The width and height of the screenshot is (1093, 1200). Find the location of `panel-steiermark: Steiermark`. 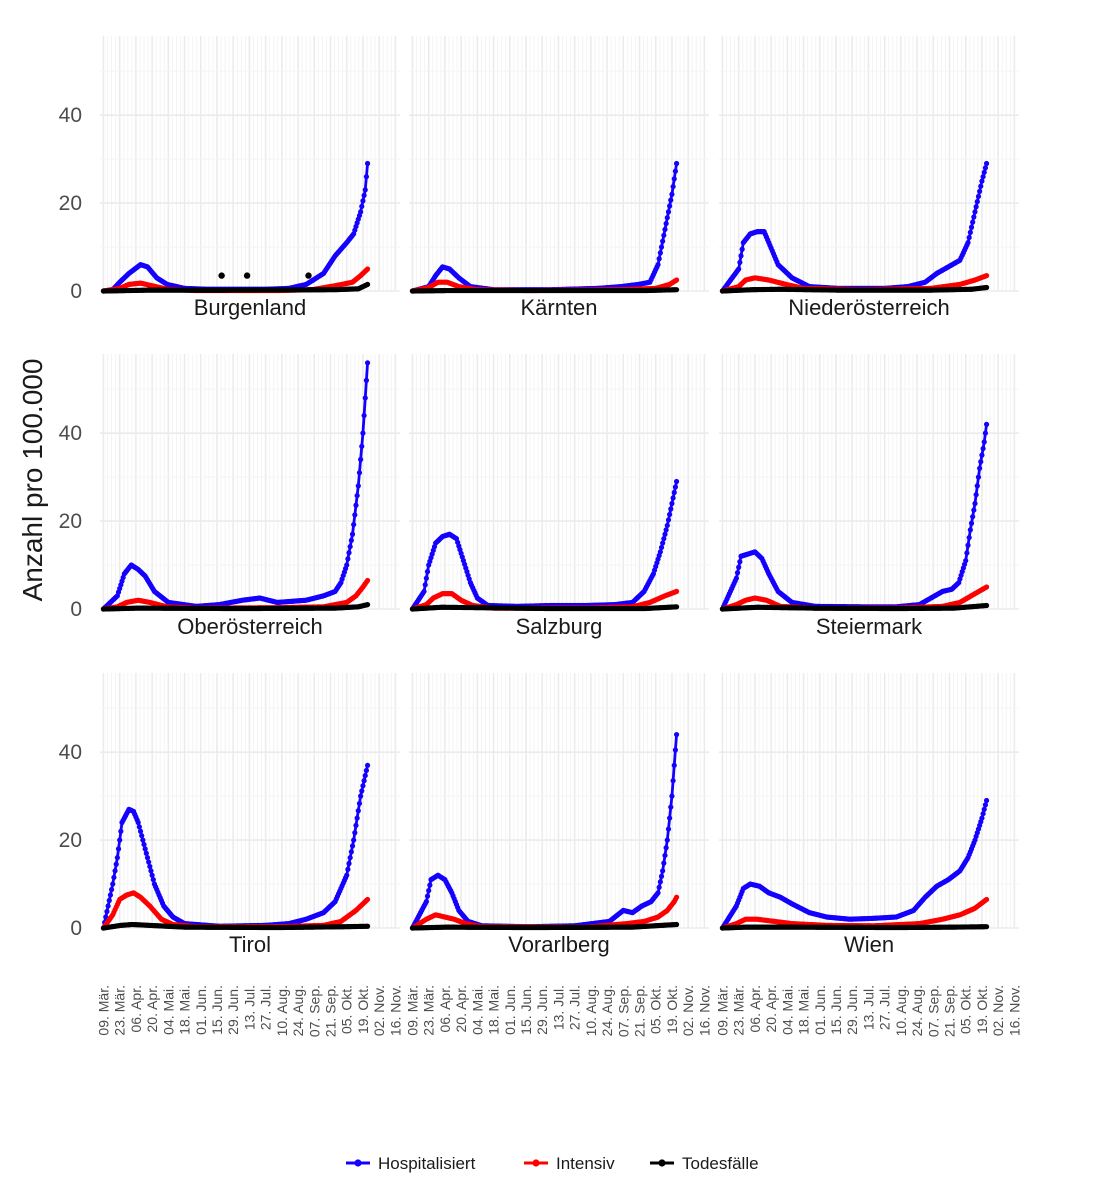

panel-steiermark: Steiermark is located at coordinates (869, 496).